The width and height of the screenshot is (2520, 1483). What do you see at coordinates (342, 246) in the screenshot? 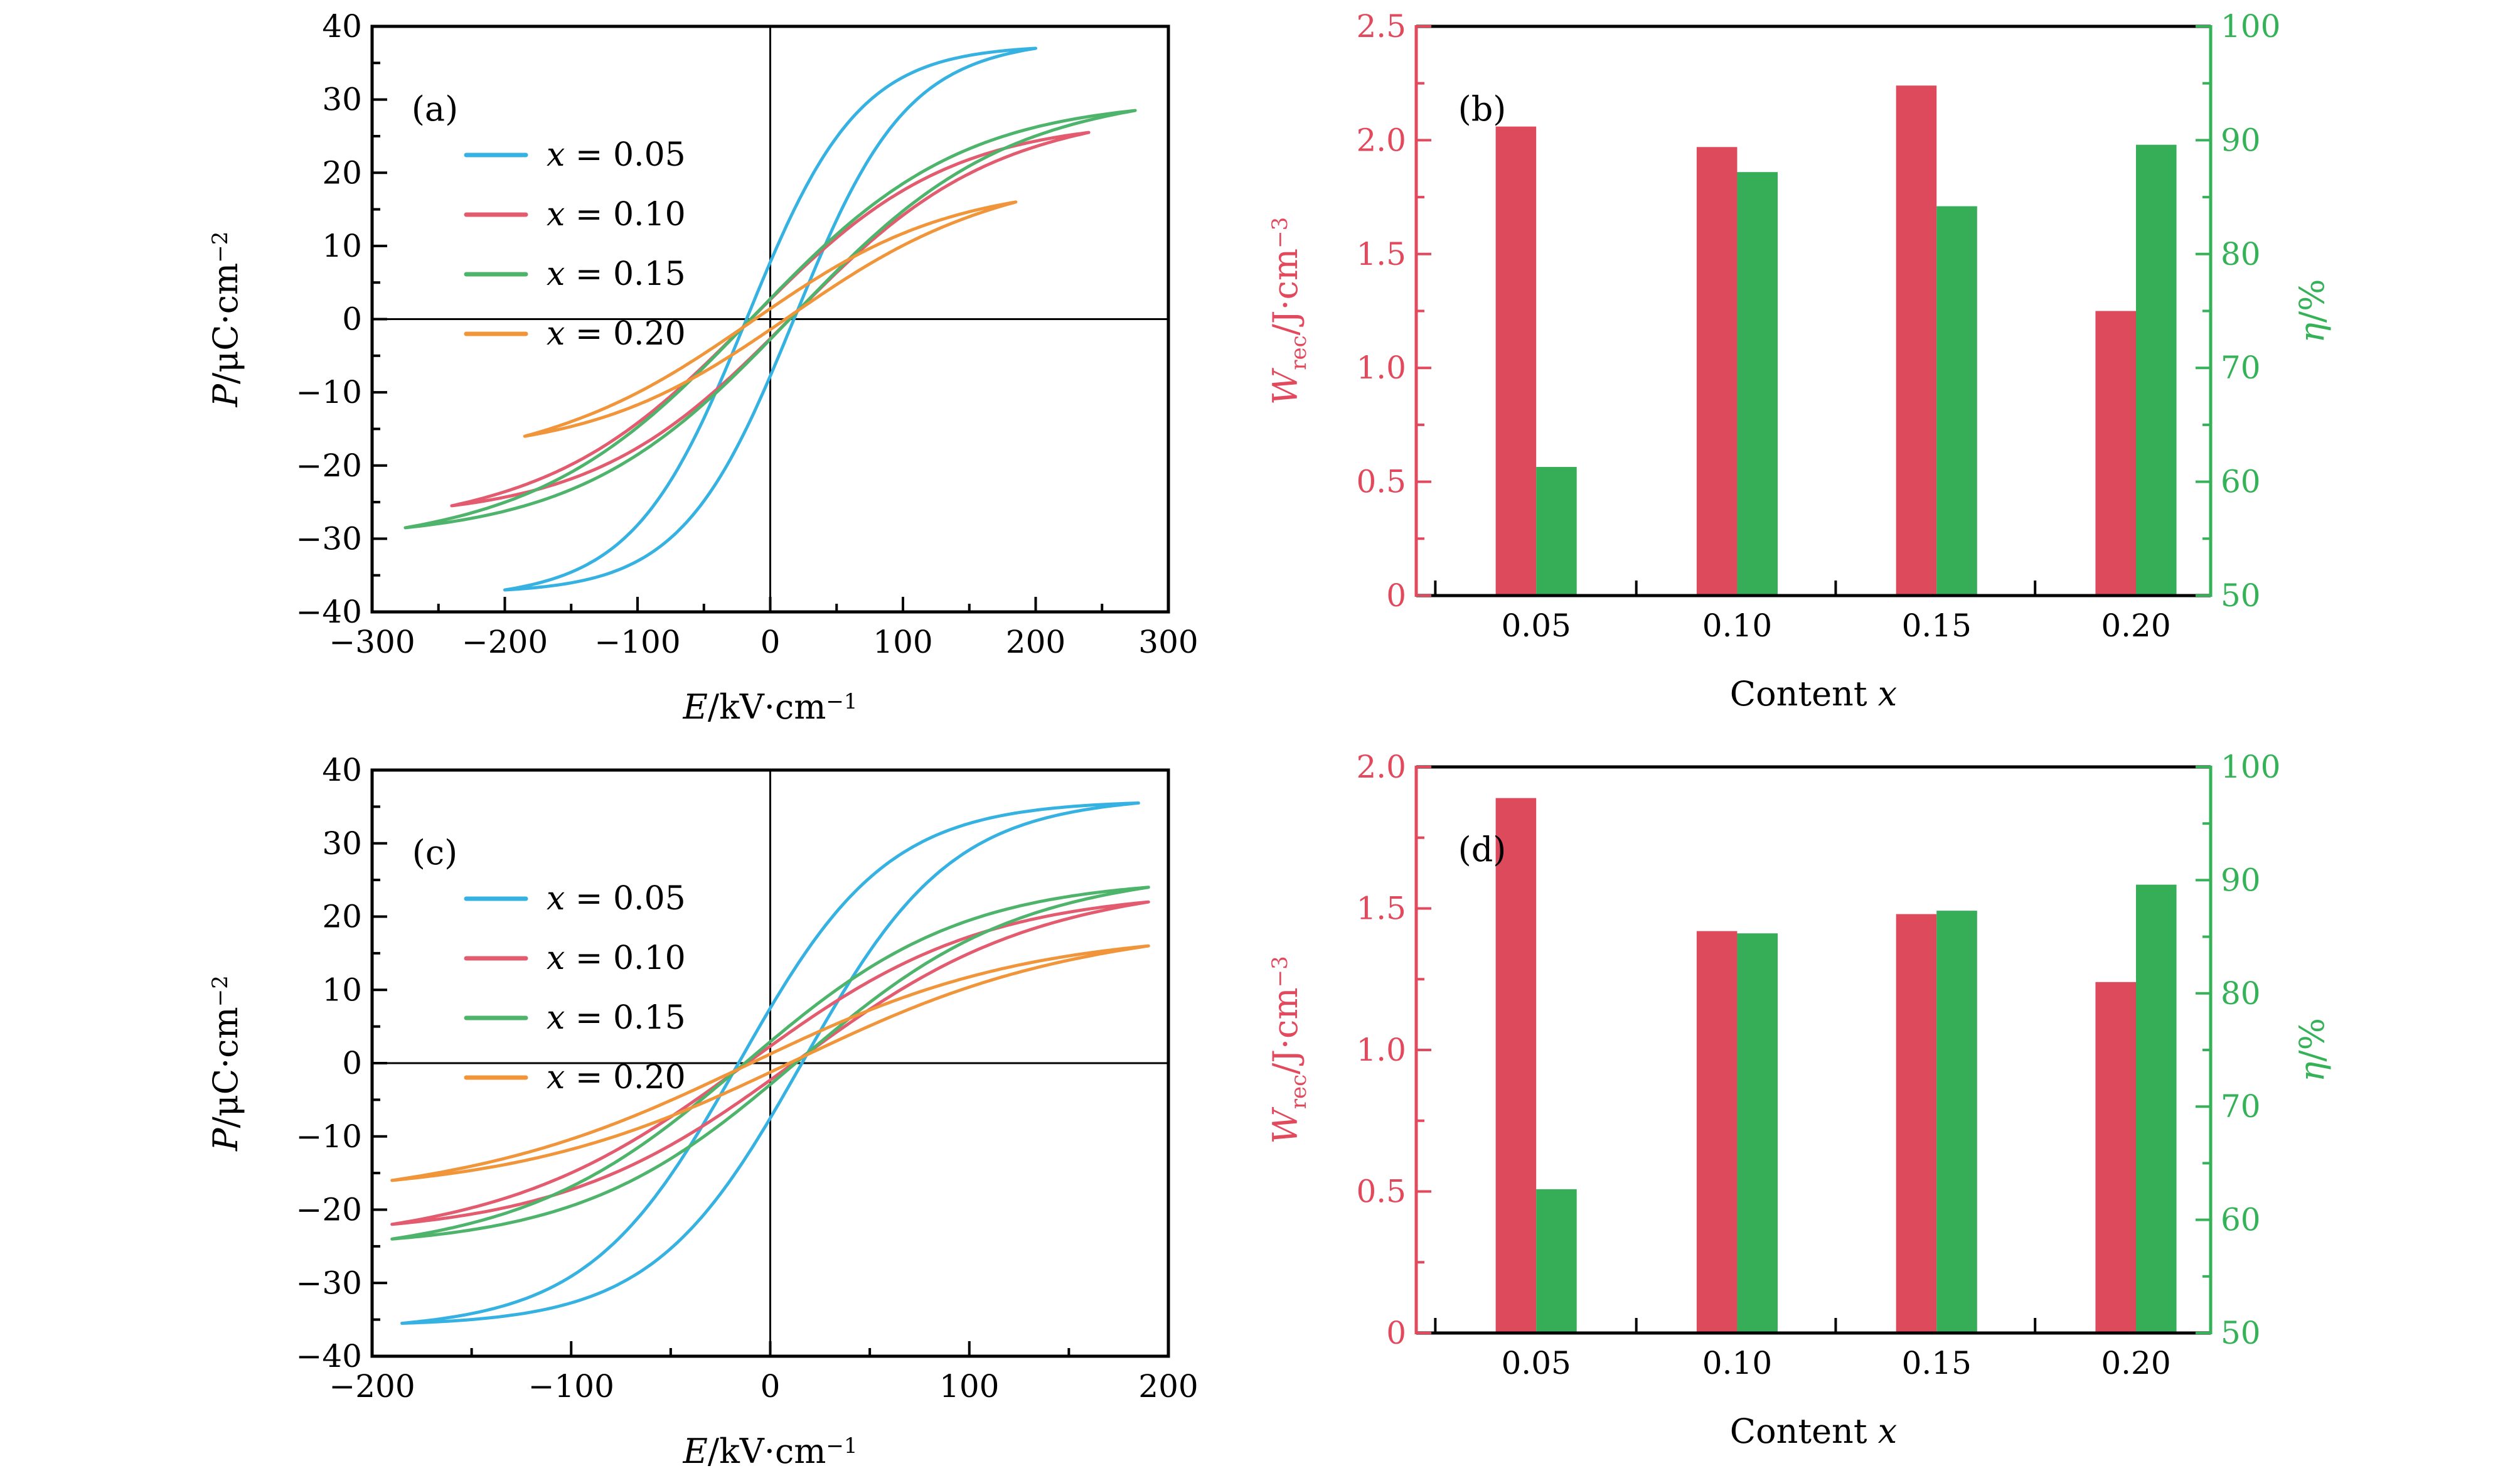
I see `a-y-tick-label-5: 10` at bounding box center [342, 246].